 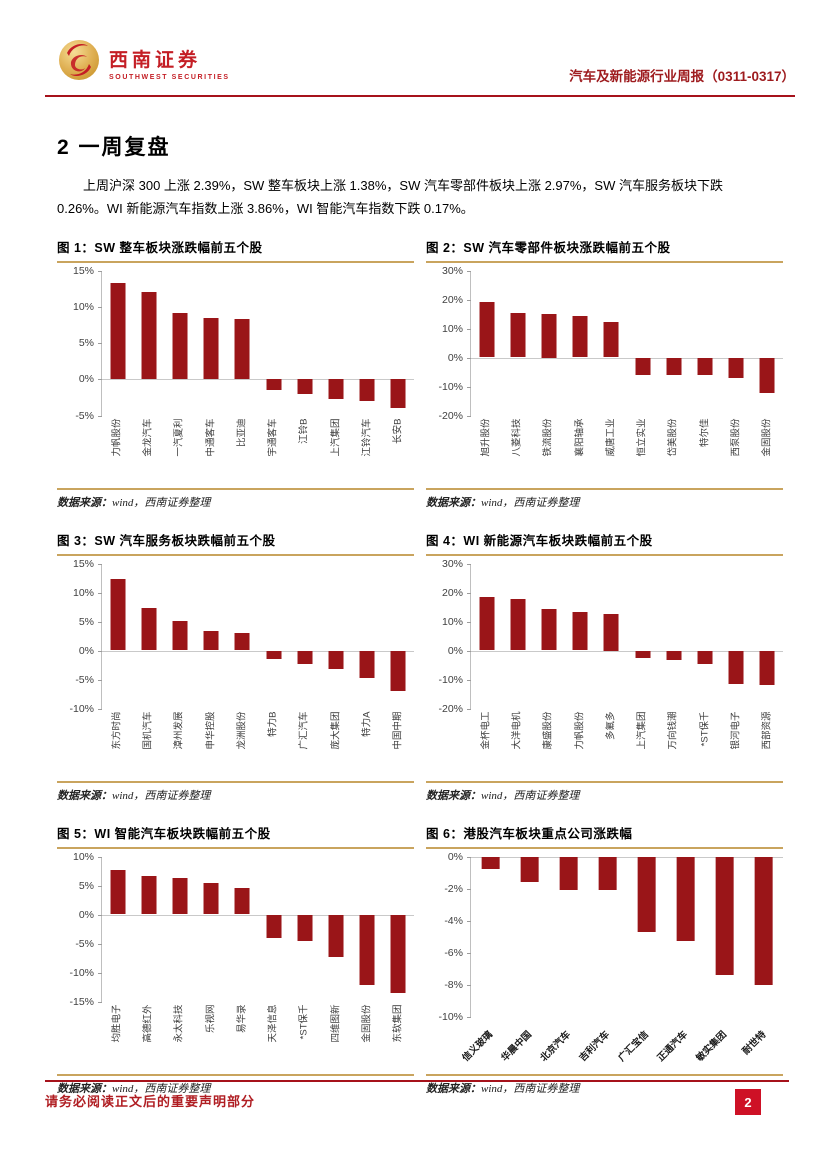 I want to click on x-label-cell: 特尔佳, so click(x=704, y=451).